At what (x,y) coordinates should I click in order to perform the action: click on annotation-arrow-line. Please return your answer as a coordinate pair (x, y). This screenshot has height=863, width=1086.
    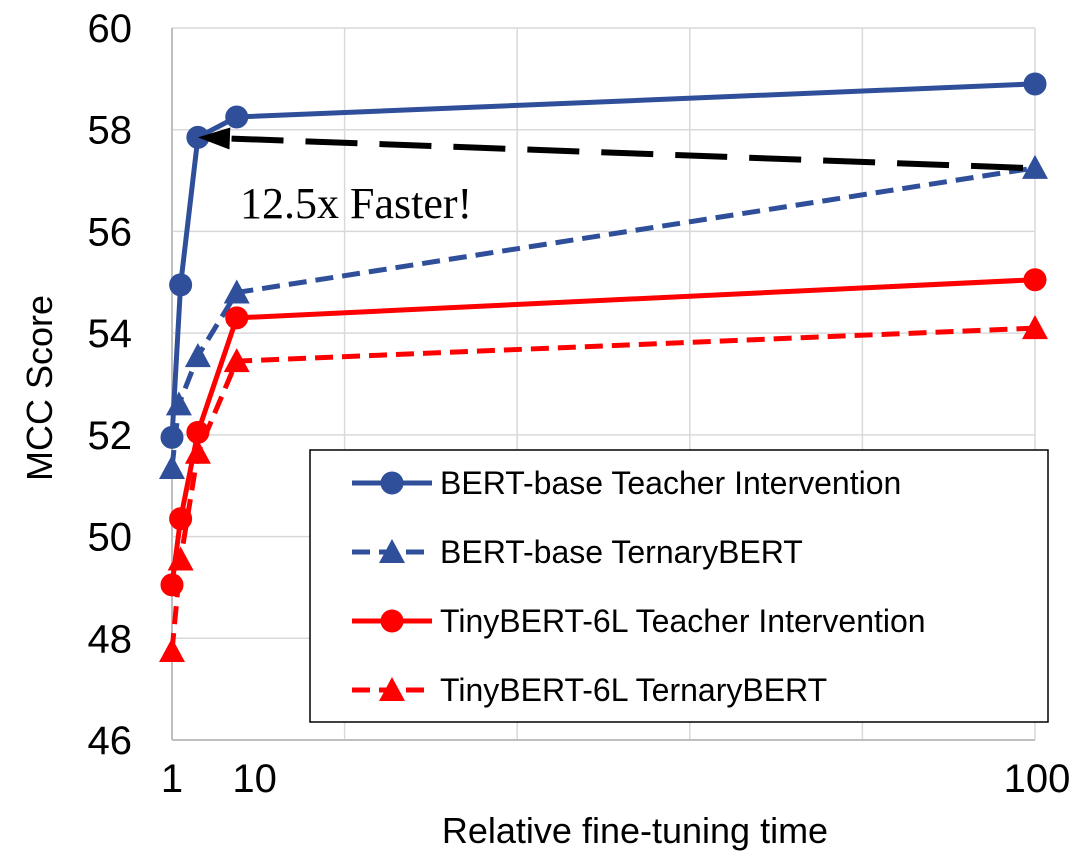
    Looking at the image, I should click on (626, 153).